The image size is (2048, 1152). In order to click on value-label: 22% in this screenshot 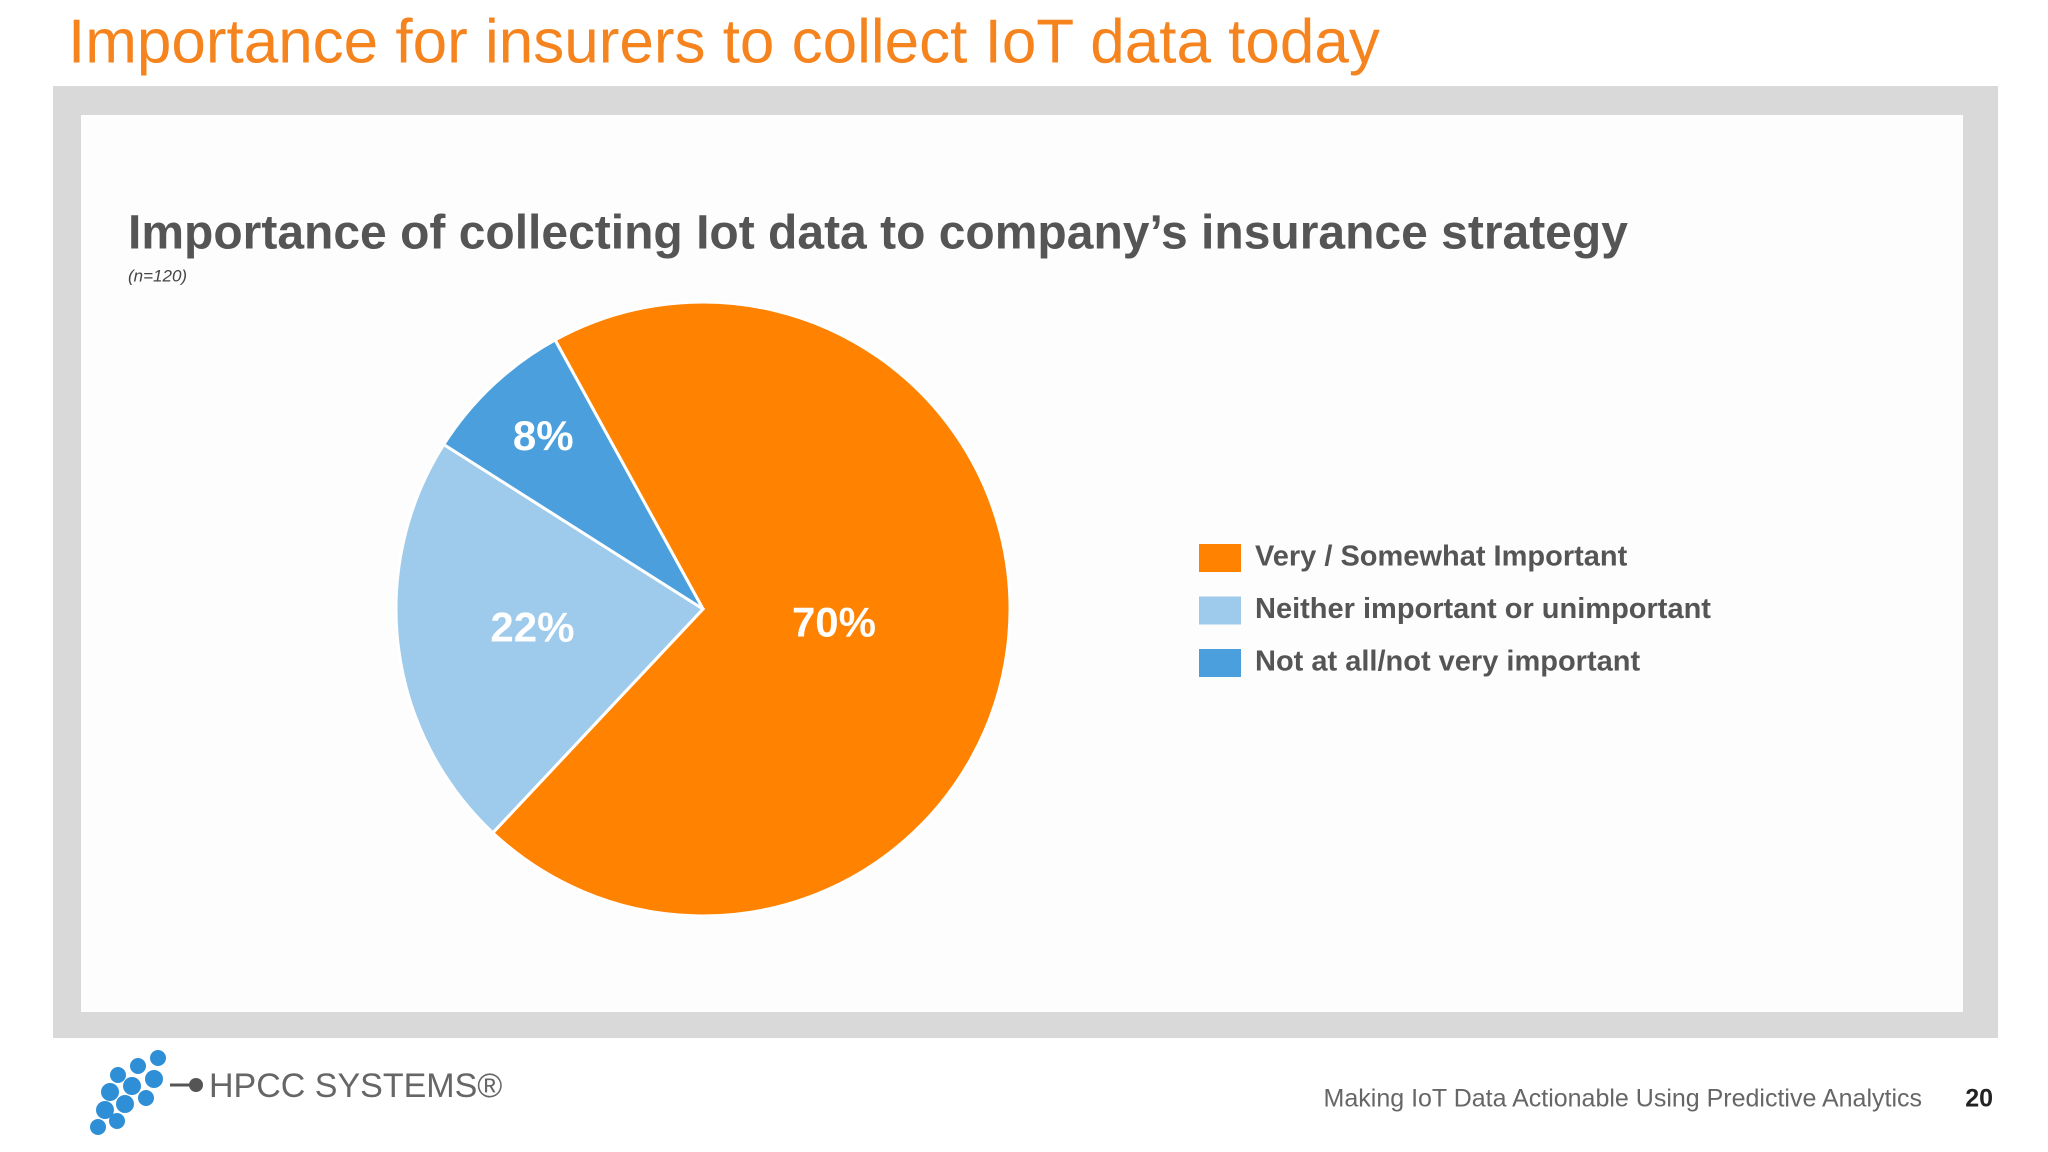, I will do `click(532, 627)`.